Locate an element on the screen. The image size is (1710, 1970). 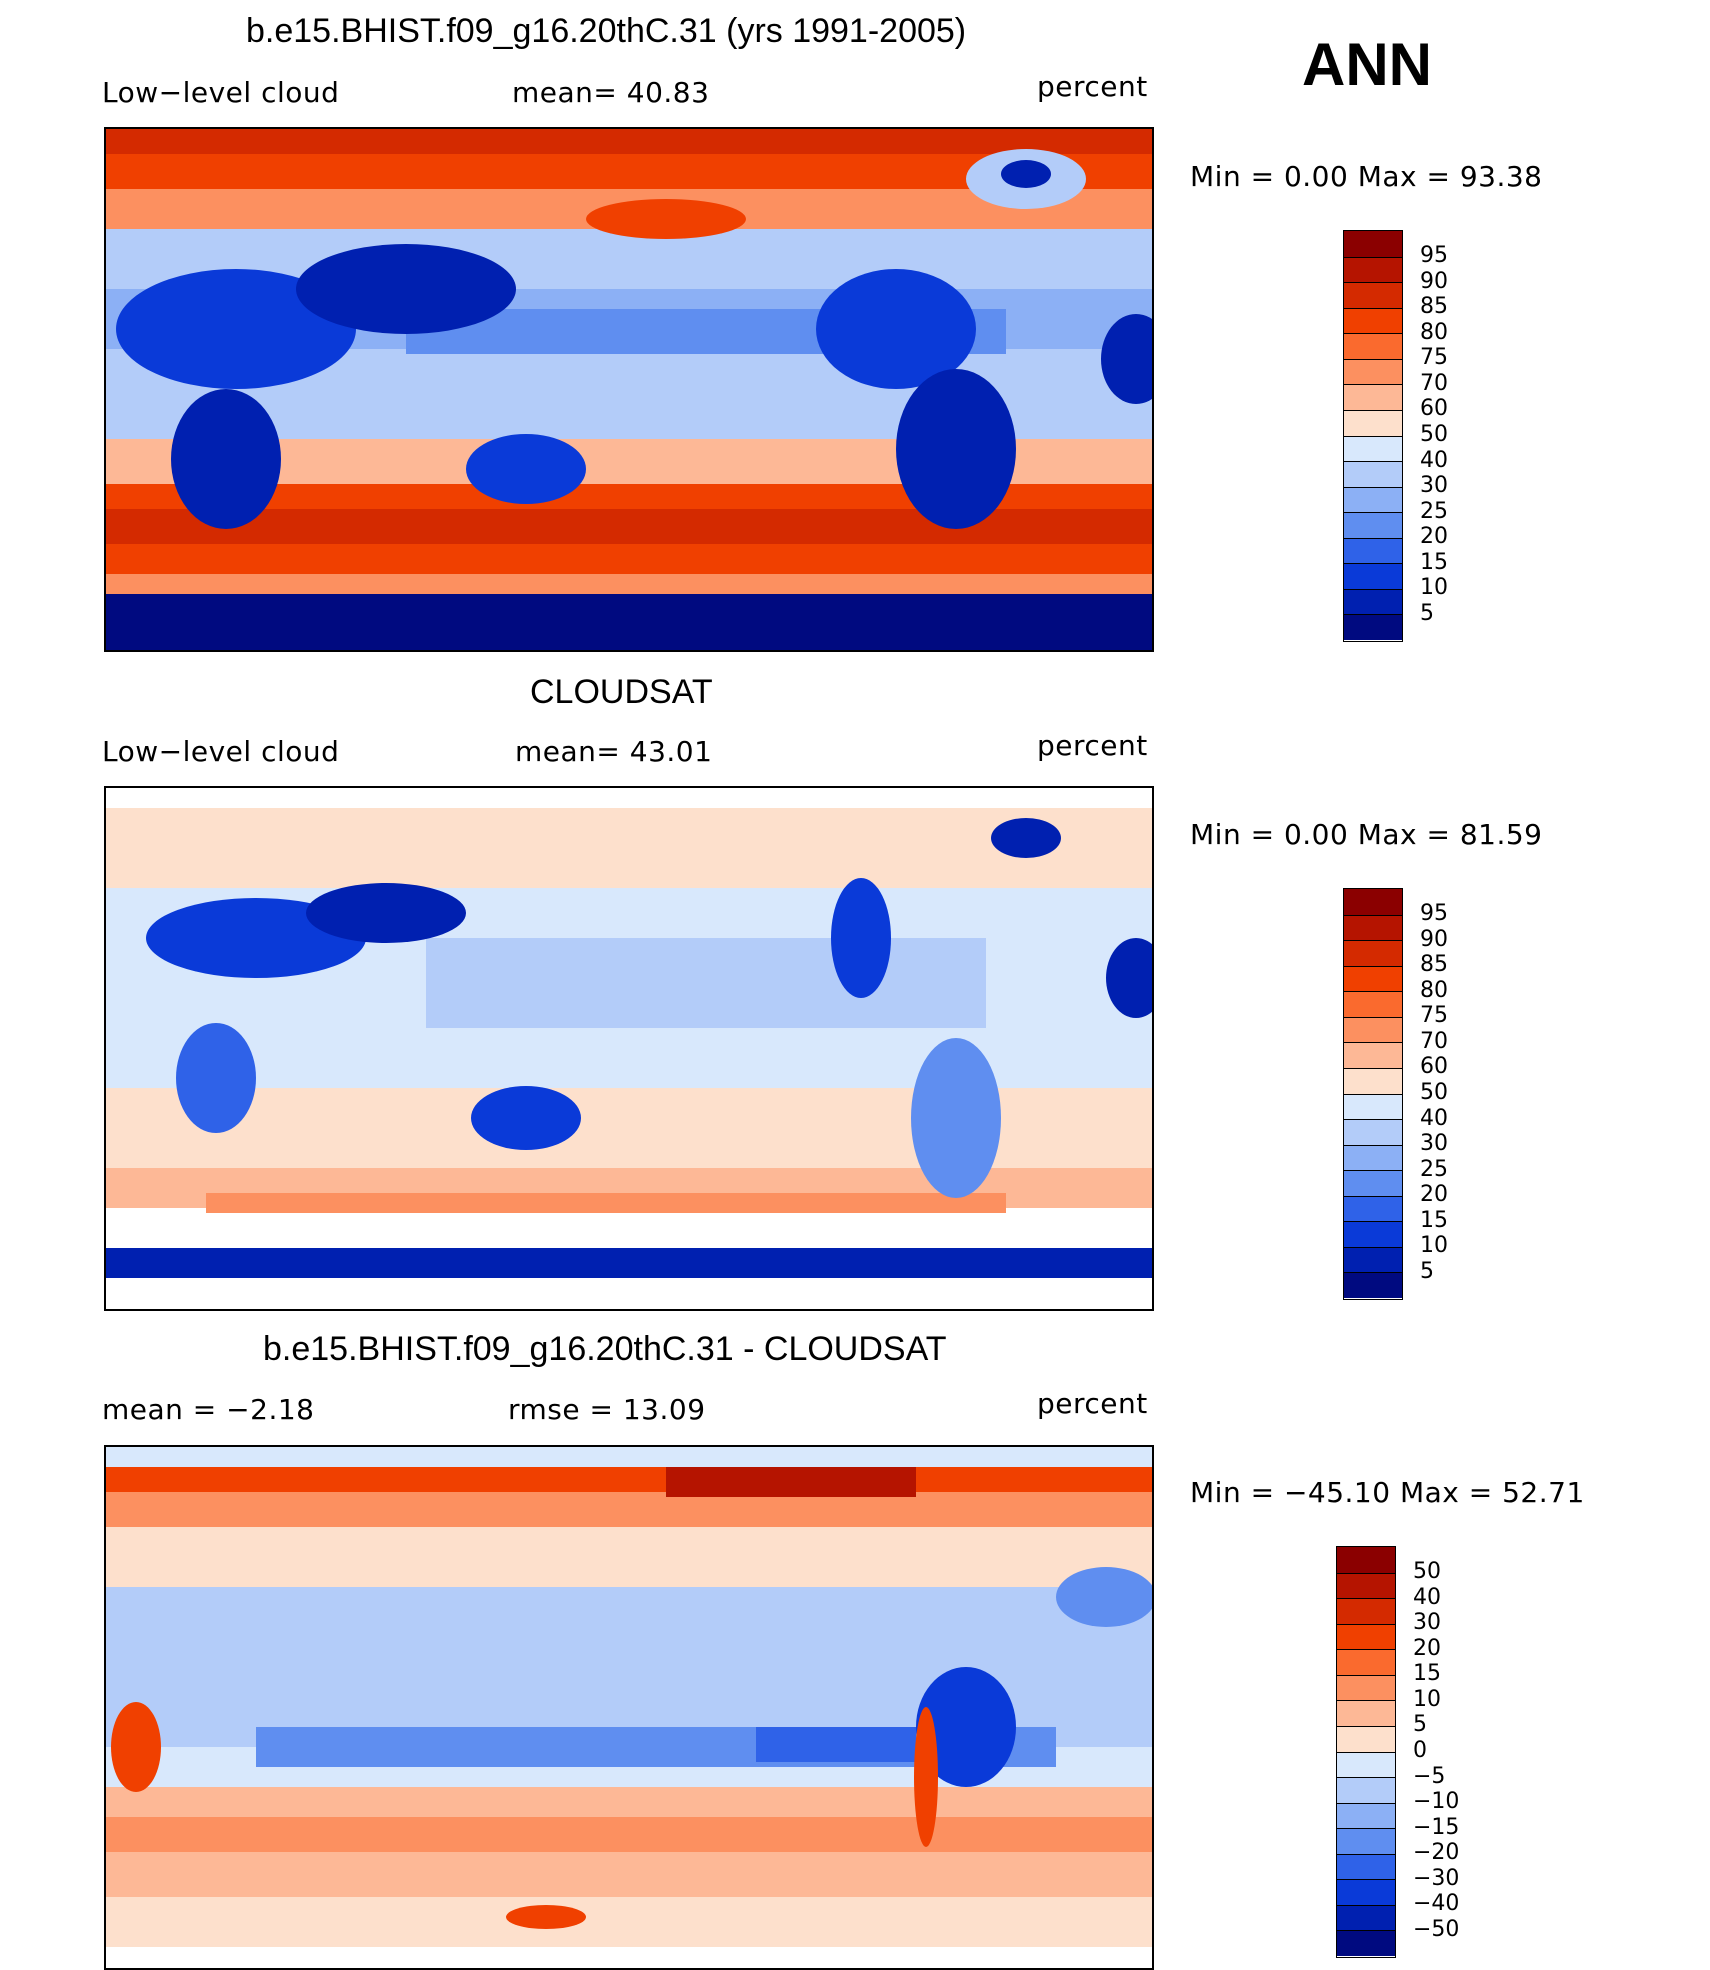
panel3-rmse-label: rmse = 13.09 is located at coordinates (607, 1409).